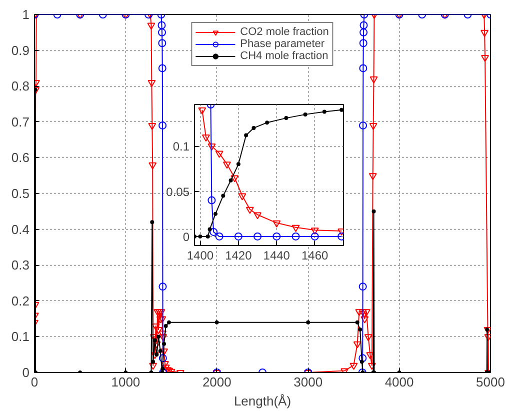 The width and height of the screenshot is (506, 411). What do you see at coordinates (263, 401) in the screenshot?
I see `x-axis-title: Length(Å)` at bounding box center [263, 401].